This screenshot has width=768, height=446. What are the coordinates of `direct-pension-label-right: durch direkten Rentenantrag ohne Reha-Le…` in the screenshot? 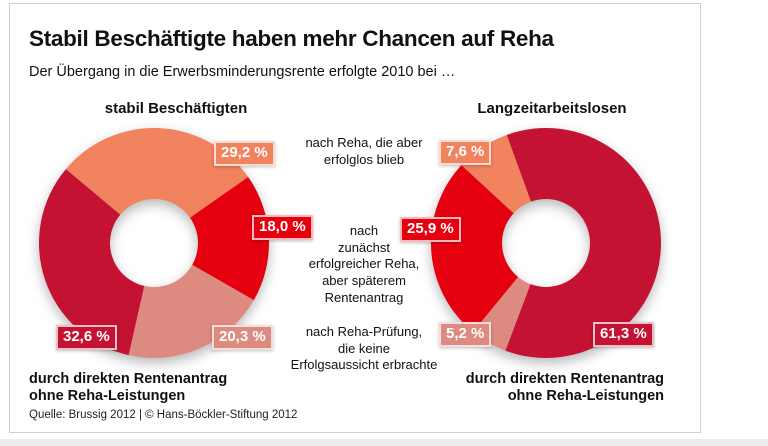 It's located at (564, 388).